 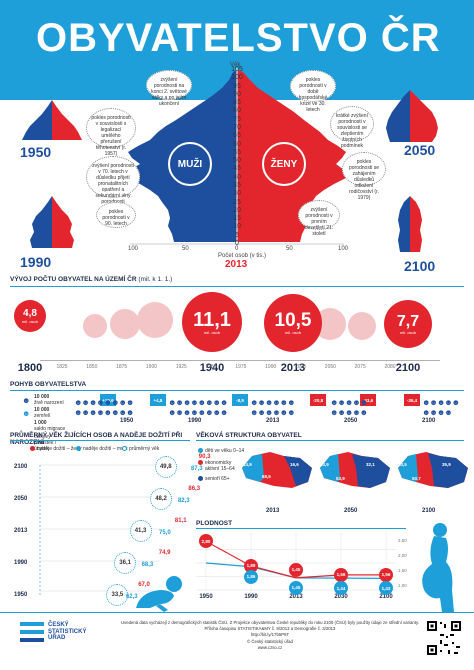 I want to click on flag-2: -8,9, so click(x=240, y=400).